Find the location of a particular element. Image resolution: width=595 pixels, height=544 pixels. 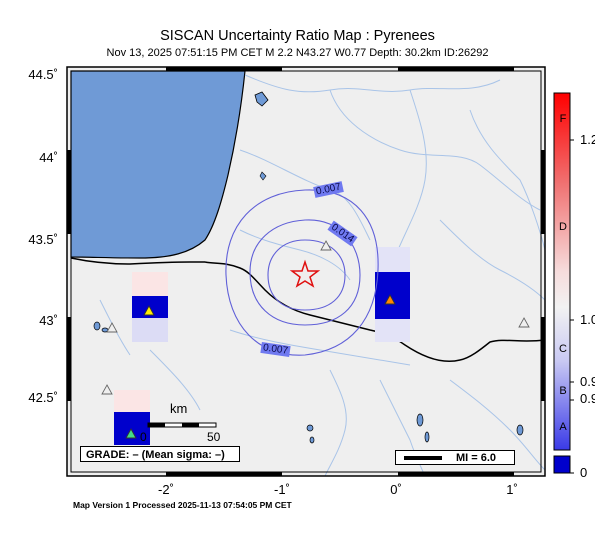

sea-area is located at coordinates (158, 164).